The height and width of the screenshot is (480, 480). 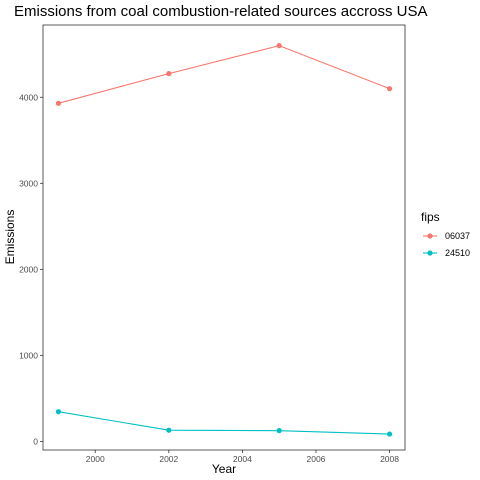 What do you see at coordinates (28, 183) in the screenshot?
I see `y-tick-label: 3000` at bounding box center [28, 183].